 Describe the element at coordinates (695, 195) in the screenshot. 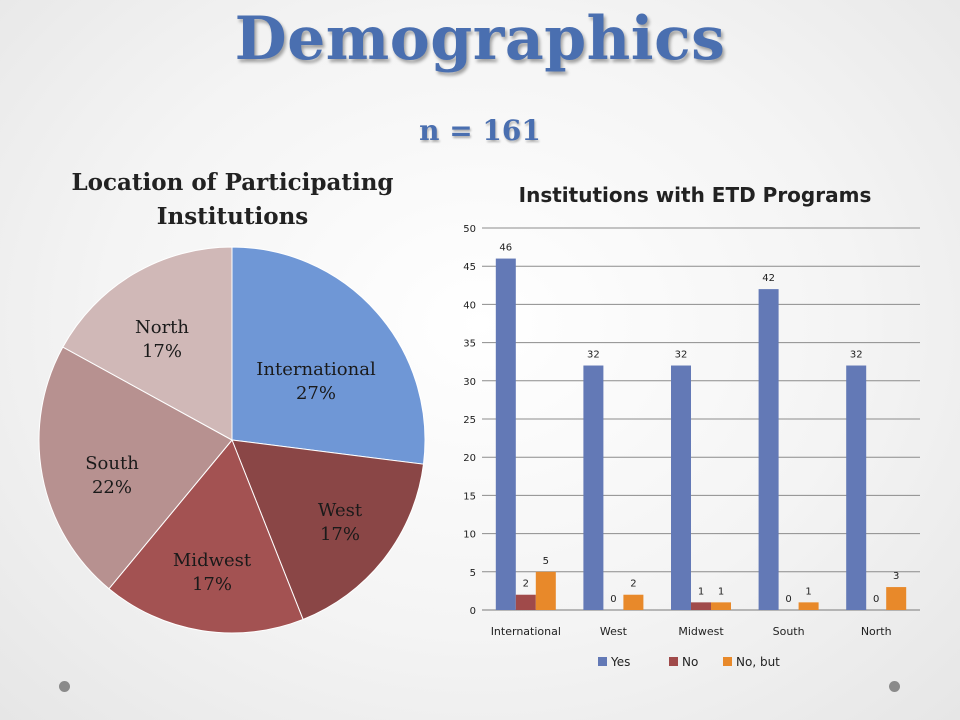

I see `bar-chart-title: Institutions with ETD Programs` at that location.